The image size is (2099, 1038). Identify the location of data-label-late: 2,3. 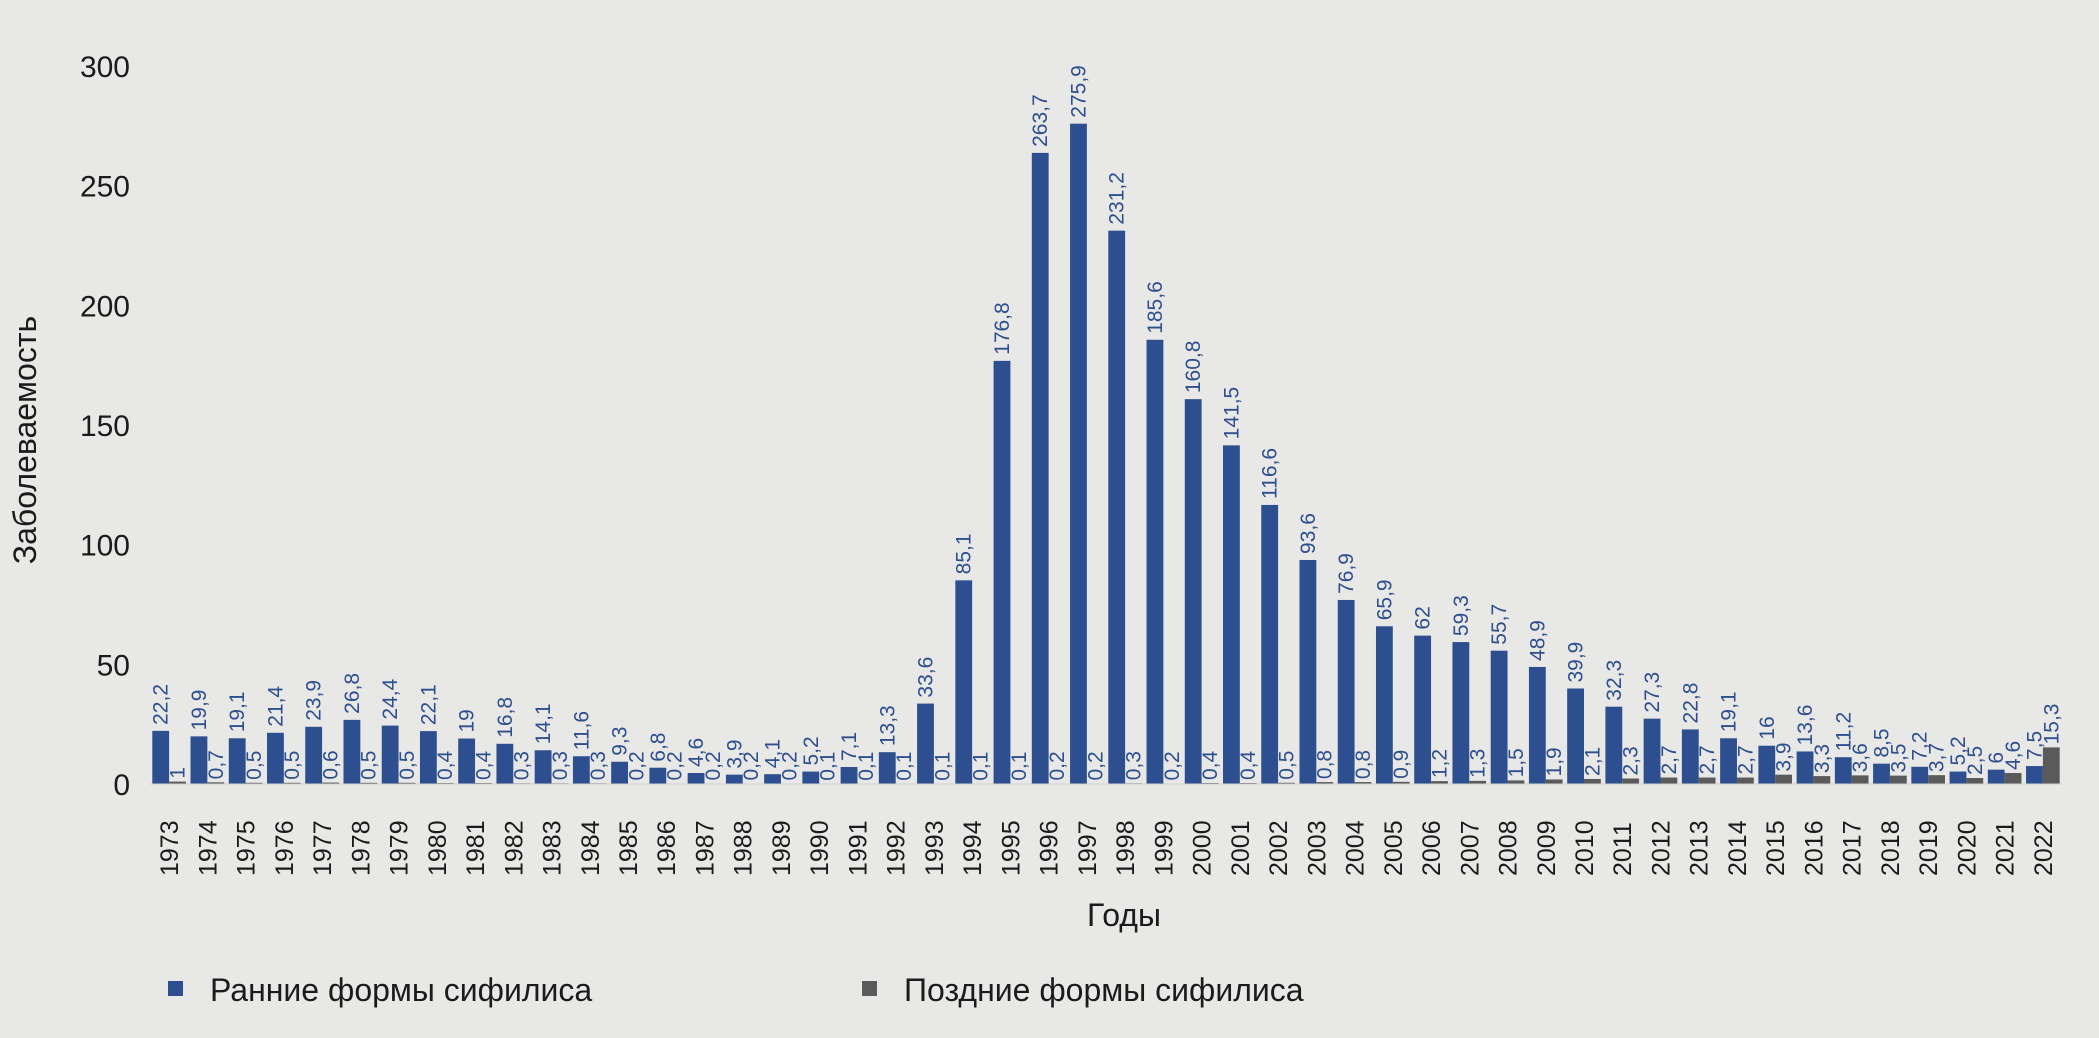
(1631, 760).